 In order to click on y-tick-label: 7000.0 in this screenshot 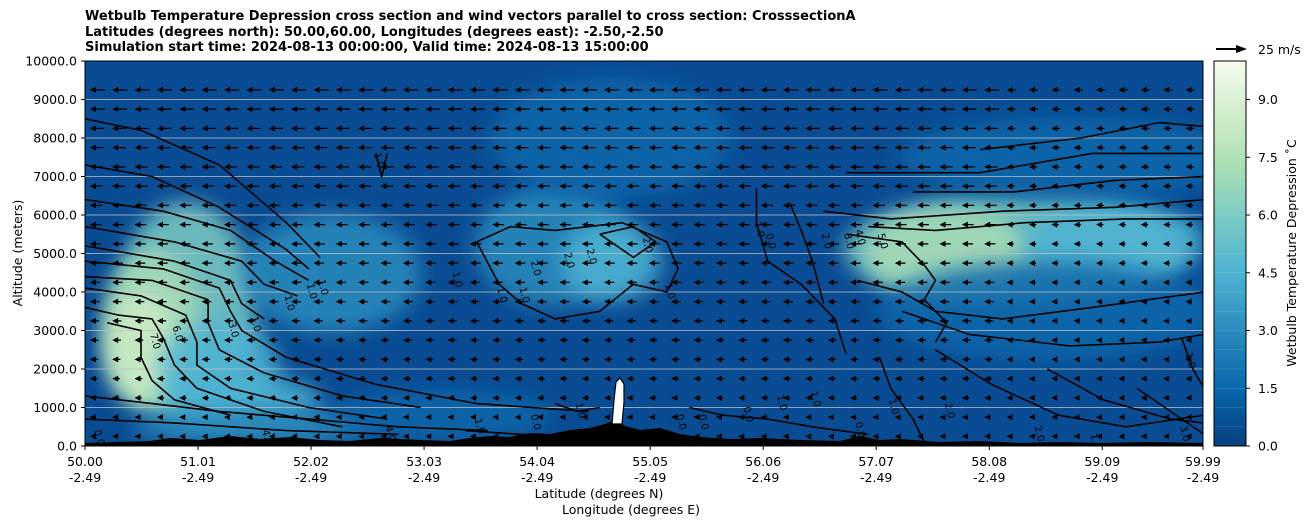, I will do `click(55, 176)`.